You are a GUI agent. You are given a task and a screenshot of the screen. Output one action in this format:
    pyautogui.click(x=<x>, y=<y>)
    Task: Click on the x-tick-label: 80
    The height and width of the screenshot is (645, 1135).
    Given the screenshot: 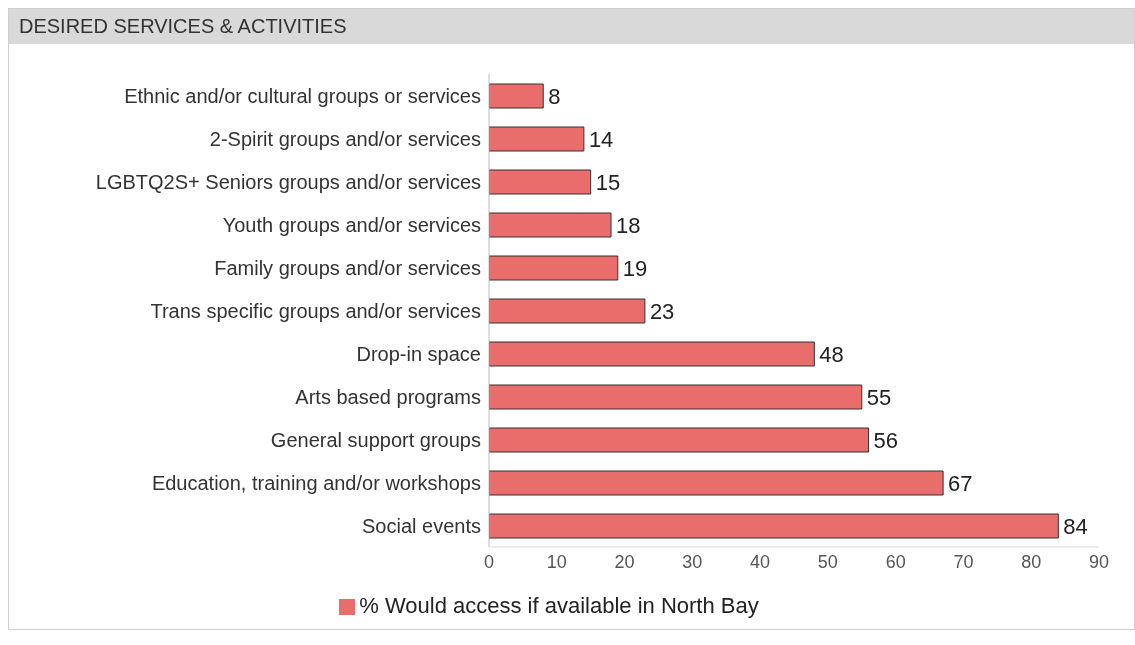 What is the action you would take?
    pyautogui.click(x=1031, y=561)
    